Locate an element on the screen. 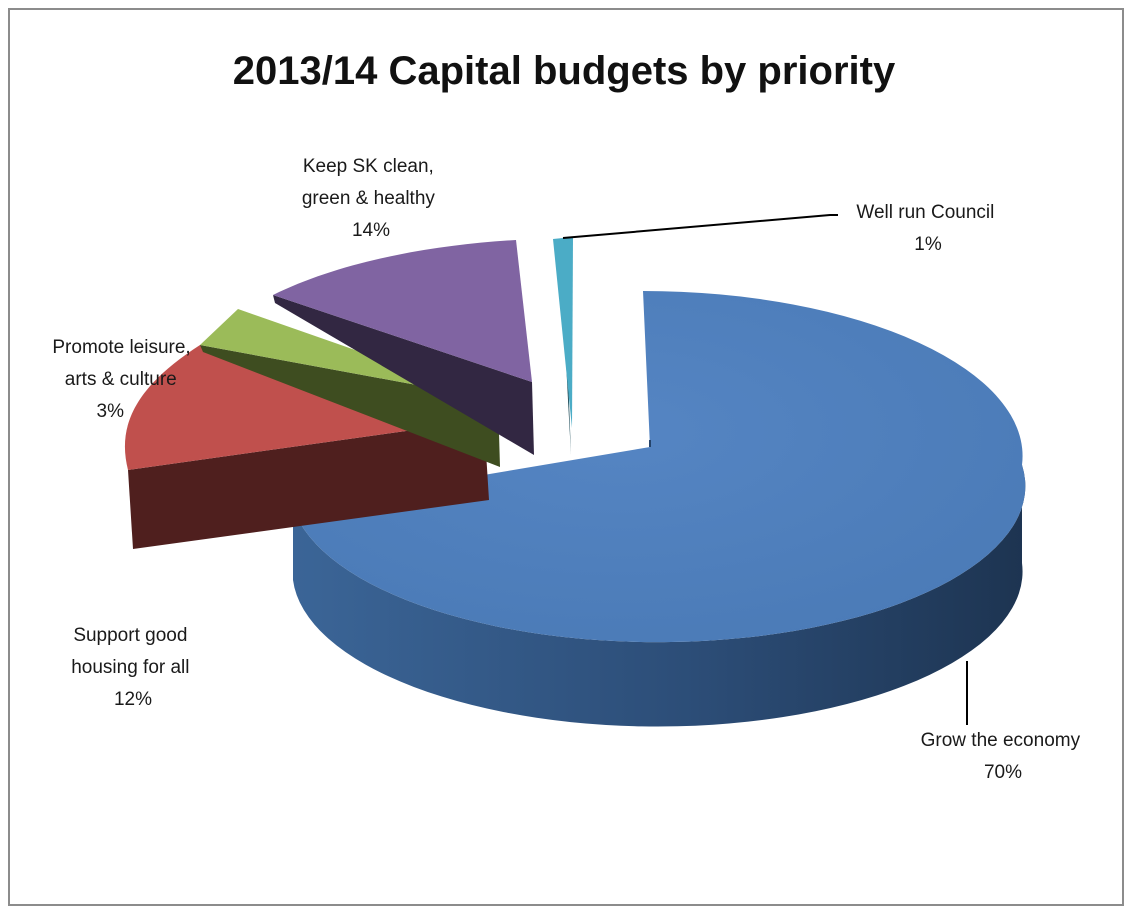 The height and width of the screenshot is (910, 1128). label-promote-leisure: Promote leisure, arts & culture 3% is located at coordinates (124, 379).